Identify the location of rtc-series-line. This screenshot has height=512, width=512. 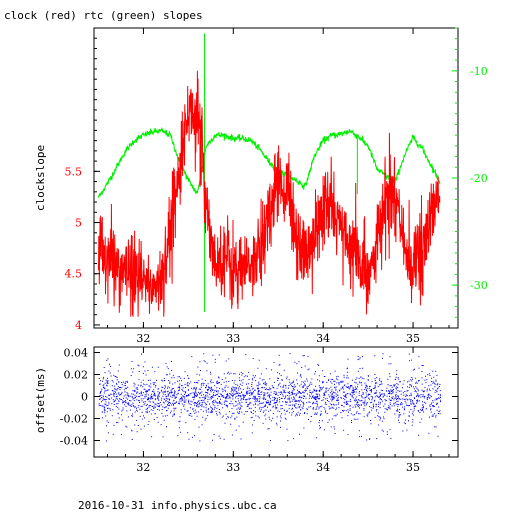
(269, 162).